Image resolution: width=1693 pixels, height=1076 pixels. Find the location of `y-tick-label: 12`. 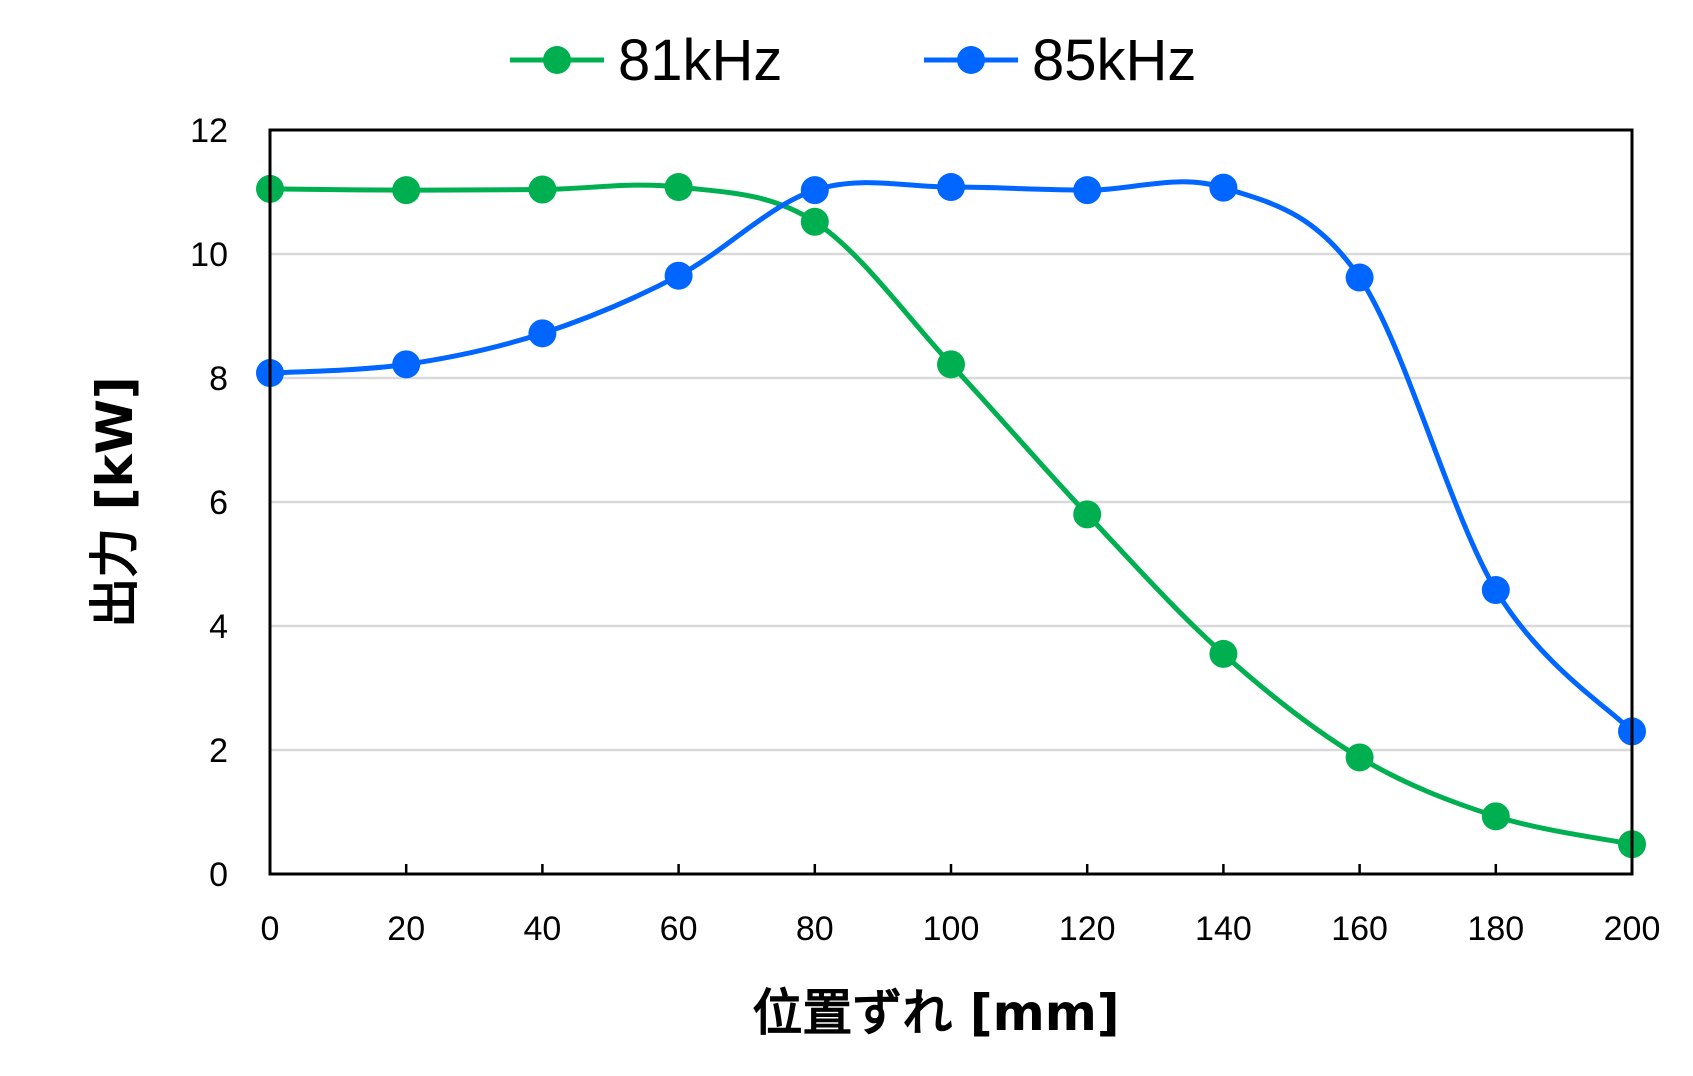

y-tick-label: 12 is located at coordinates (209, 131).